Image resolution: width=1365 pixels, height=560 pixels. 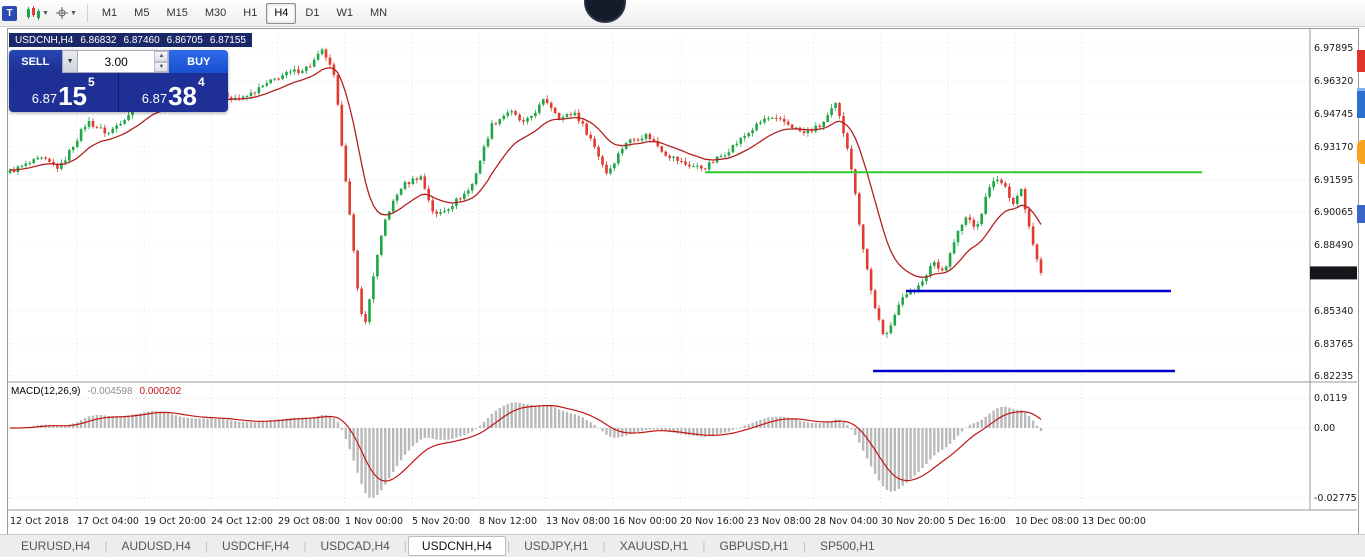 What do you see at coordinates (184, 40) in the screenshot?
I see `ohlc-low: 6.86705` at bounding box center [184, 40].